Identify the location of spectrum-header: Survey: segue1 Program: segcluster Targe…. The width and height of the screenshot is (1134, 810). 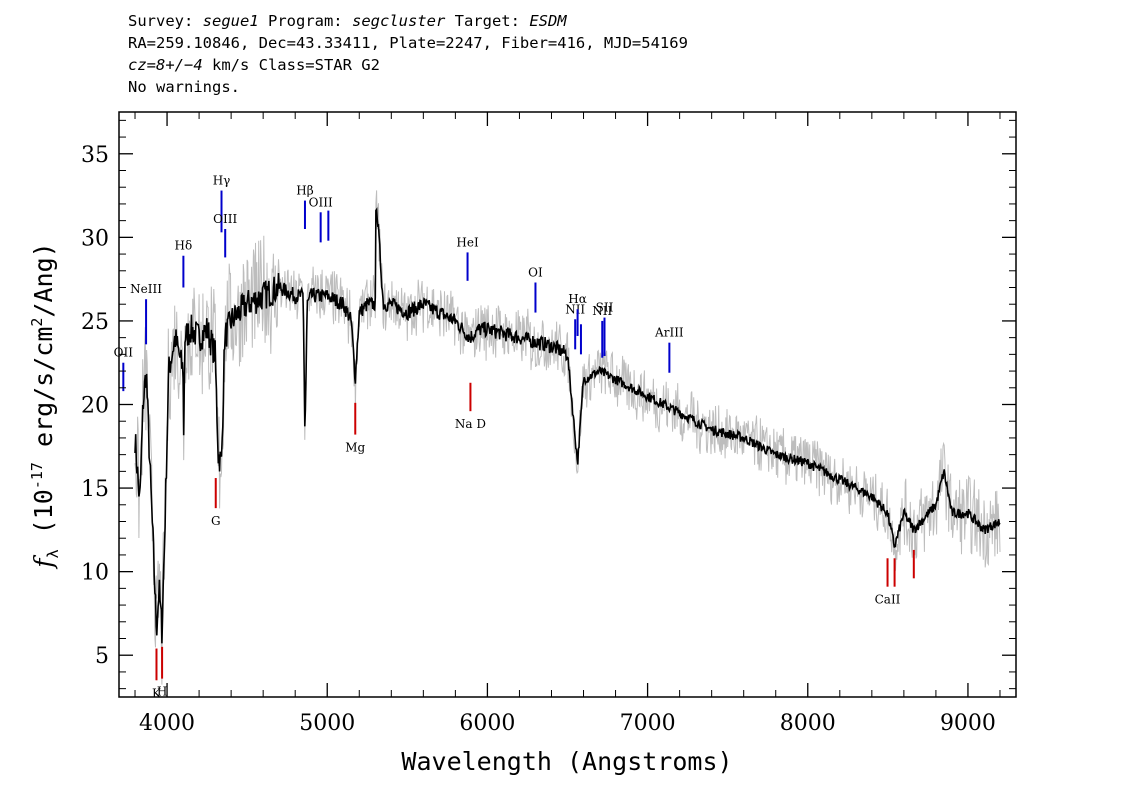
(408, 54).